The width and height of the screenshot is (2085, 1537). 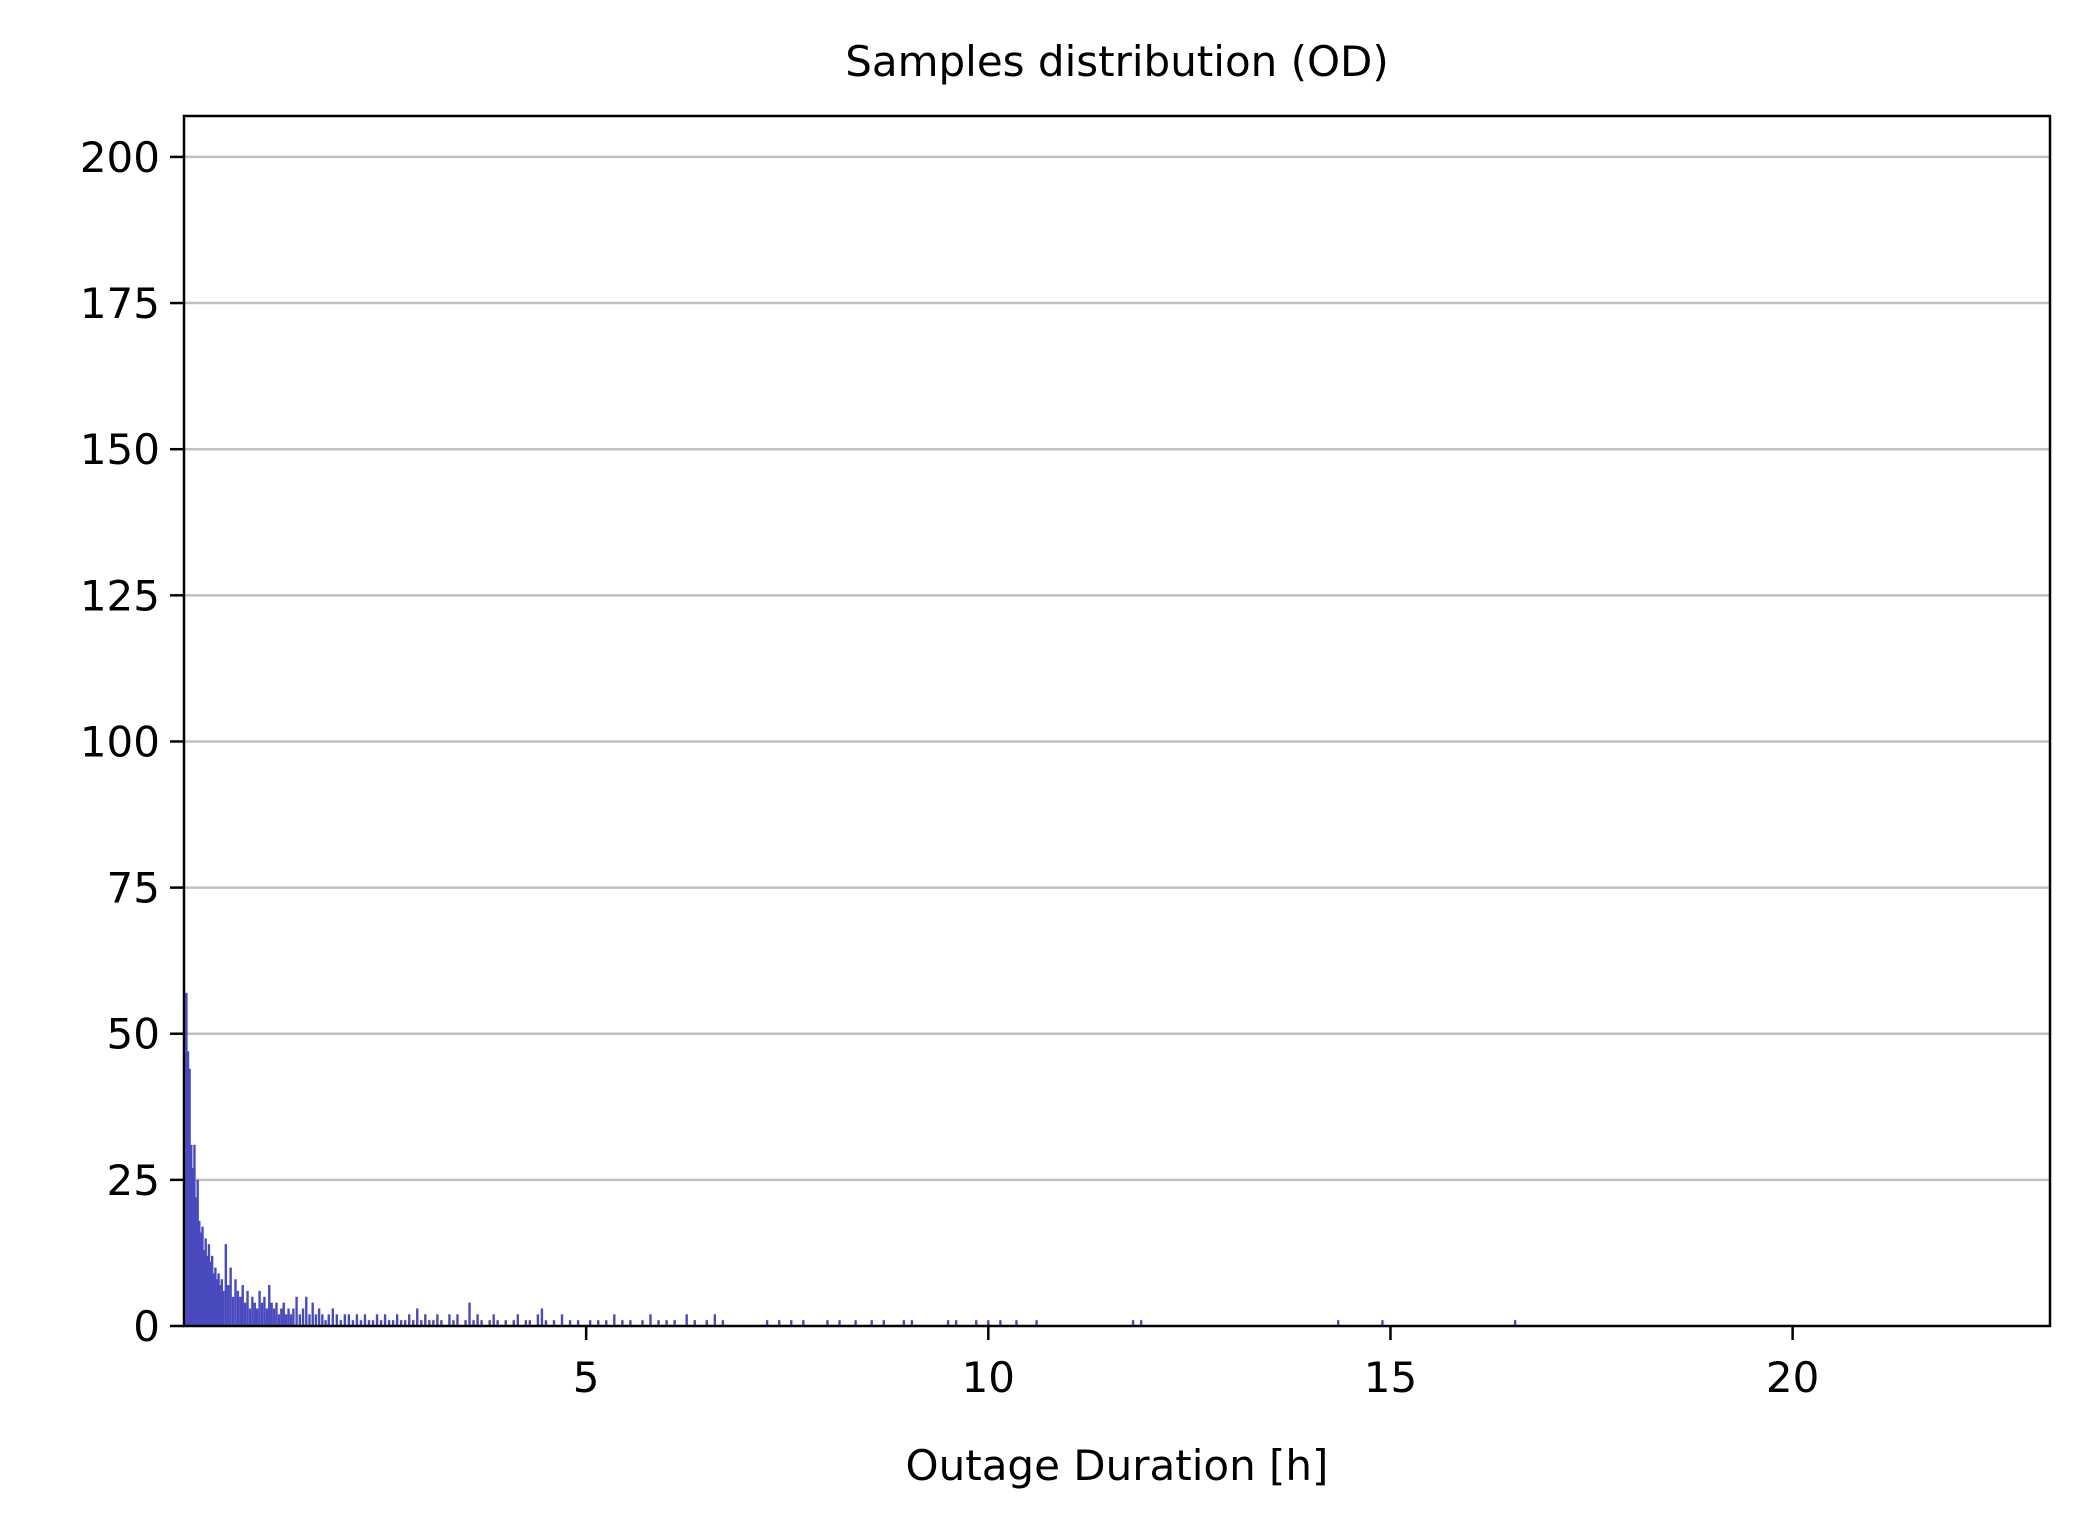 What do you see at coordinates (988, 1377) in the screenshot?
I see `x-tick-label: 10` at bounding box center [988, 1377].